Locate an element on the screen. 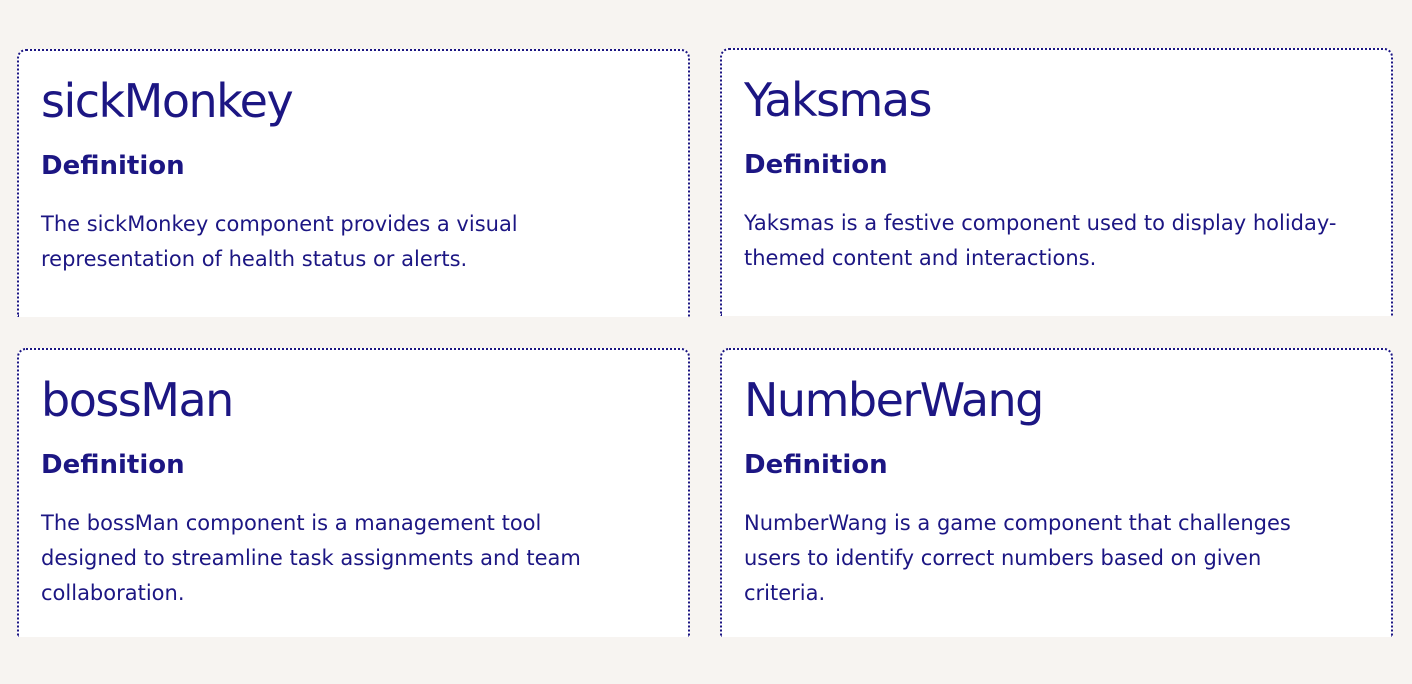 This screenshot has width=1412, height=684. card-title: bossMan is located at coordinates (137, 400).